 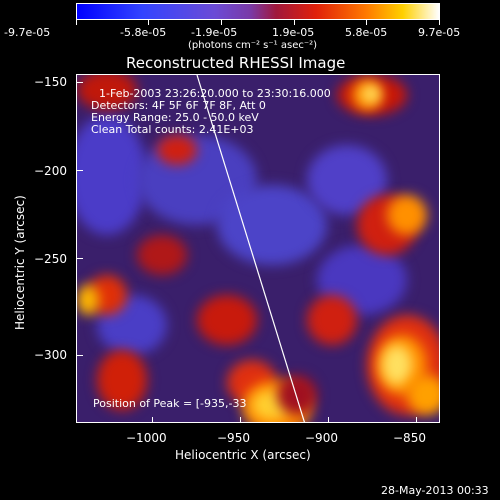 What do you see at coordinates (321, 438) in the screenshot?
I see `x-tick-label: −900` at bounding box center [321, 438].